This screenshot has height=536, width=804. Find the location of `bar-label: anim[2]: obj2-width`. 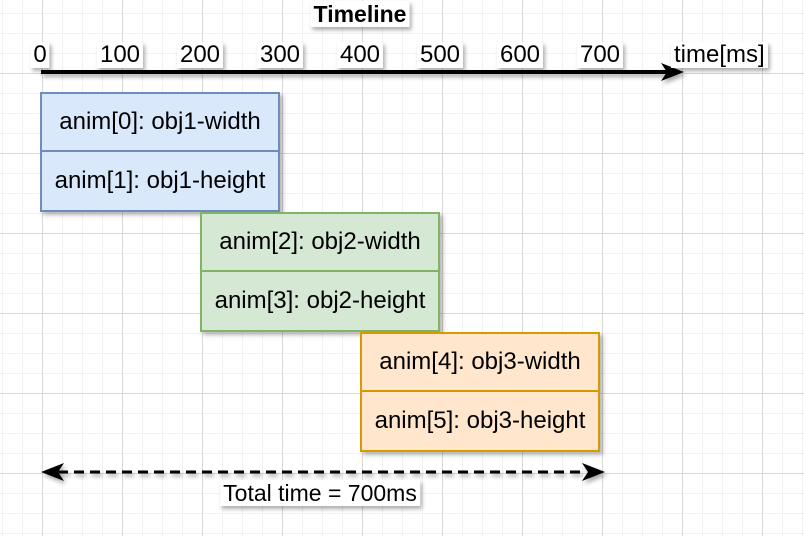

bar-label: anim[2]: obj2-width is located at coordinates (320, 241).